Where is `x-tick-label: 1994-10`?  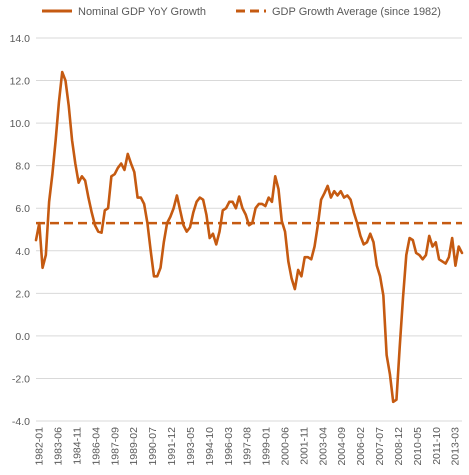
x-tick-label: 1994-10 is located at coordinates (210, 446).